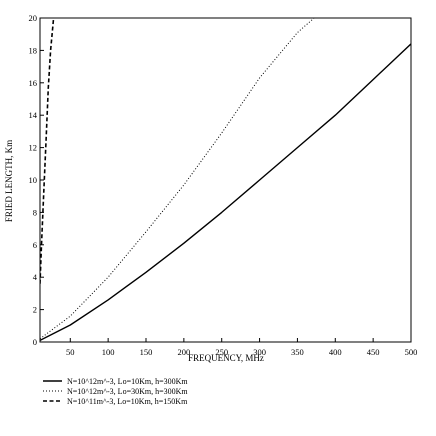 The width and height of the screenshot is (436, 436). What do you see at coordinates (9, 181) in the screenshot?
I see `y-axis-label: FRIED LENGTH, Km` at bounding box center [9, 181].